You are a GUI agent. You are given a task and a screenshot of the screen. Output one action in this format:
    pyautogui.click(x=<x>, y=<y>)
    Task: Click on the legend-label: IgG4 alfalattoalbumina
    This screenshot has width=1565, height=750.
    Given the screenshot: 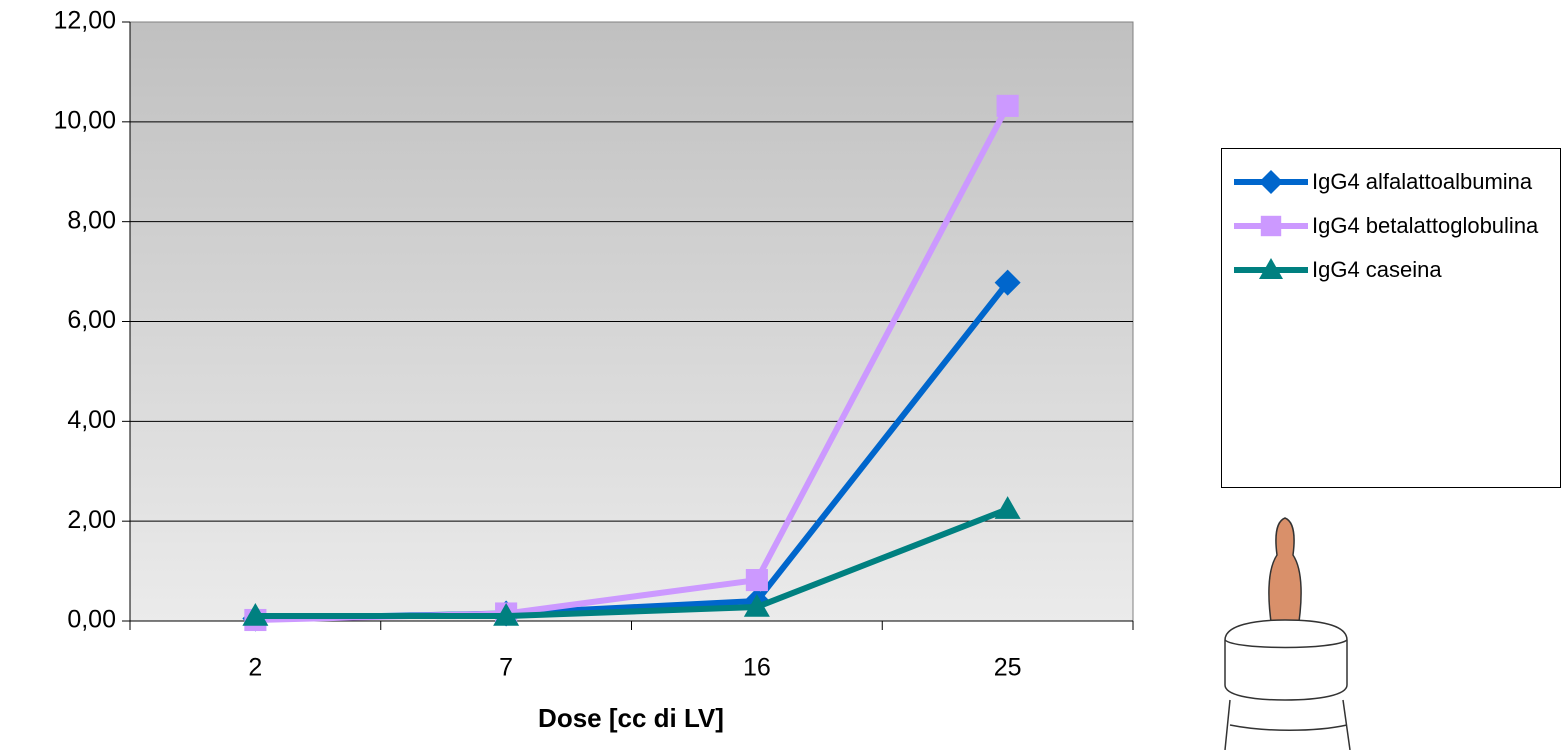 What is the action you would take?
    pyautogui.click(x=1422, y=181)
    